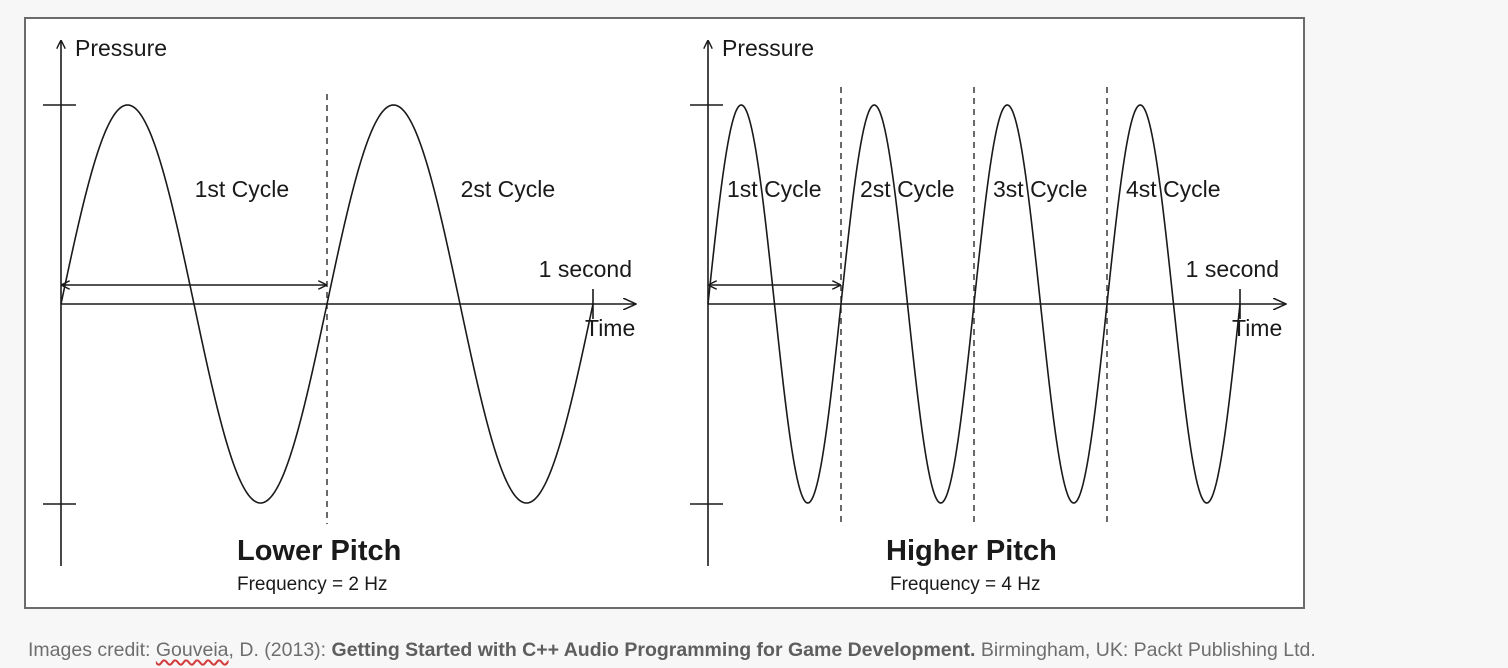  I want to click on panel-title: Higher Pitch, so click(971, 551).